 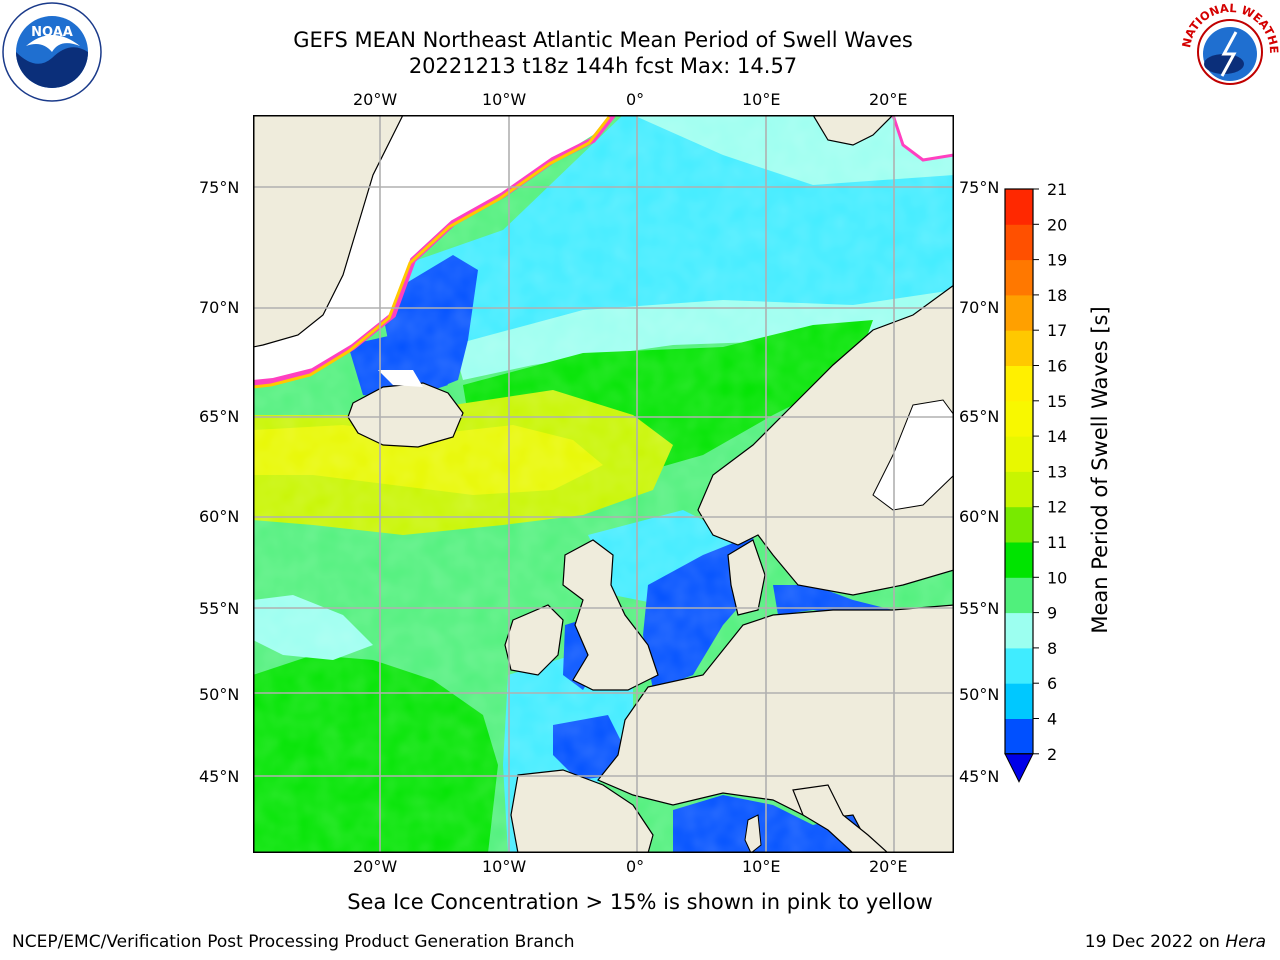 What do you see at coordinates (219, 776) in the screenshot?
I see `lat-label-left-45n: 45°N` at bounding box center [219, 776].